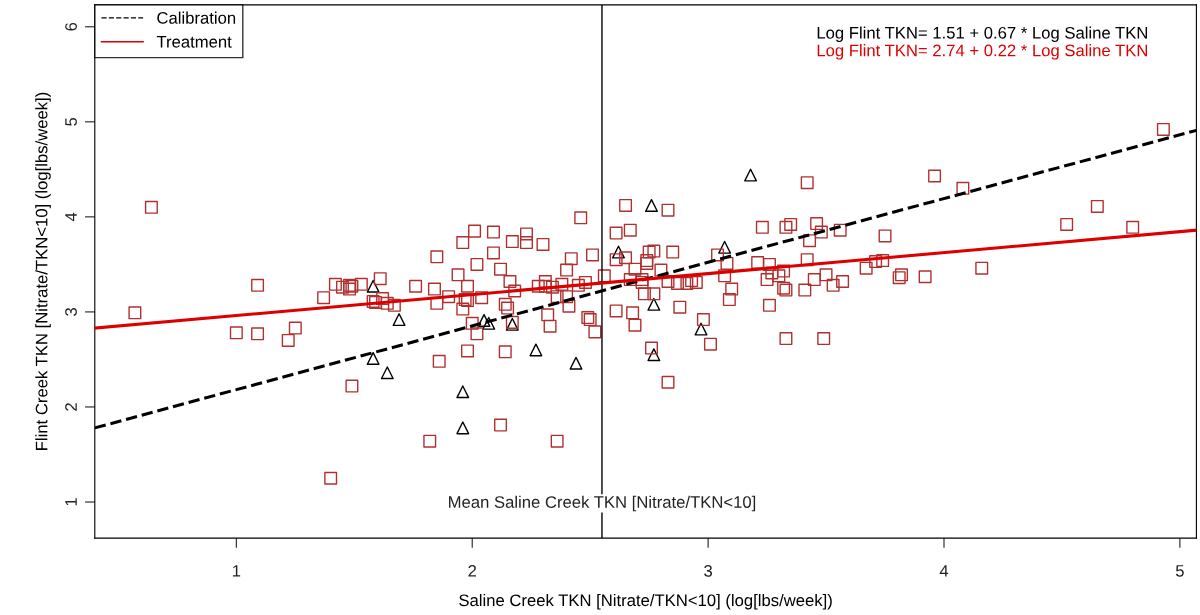 The width and height of the screenshot is (1200, 615). Describe the element at coordinates (602, 503) in the screenshot. I see `ref-line-label: Mean Saline Creek TKN [Nitrate/TKN<10]` at that location.